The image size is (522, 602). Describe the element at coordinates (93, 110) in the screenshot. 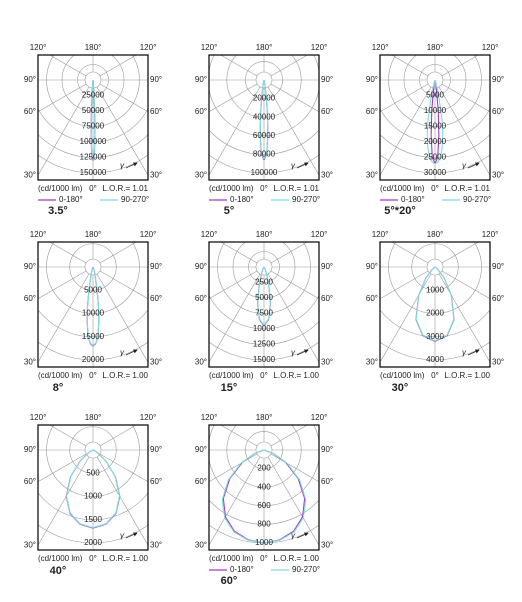

I see `r-tick-label: 50000` at that location.